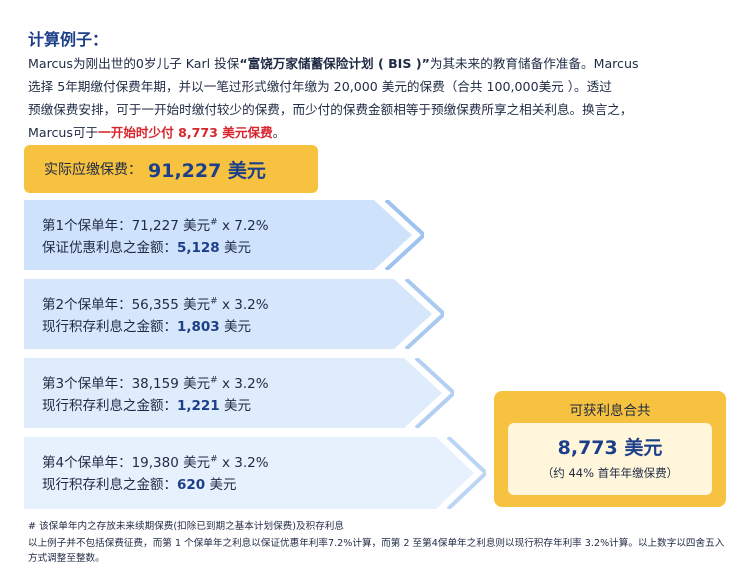 This screenshot has height=570, width=739. I want to click on policy-year-4-interest: 现行积存利息之金额：620 美元, so click(139, 485).